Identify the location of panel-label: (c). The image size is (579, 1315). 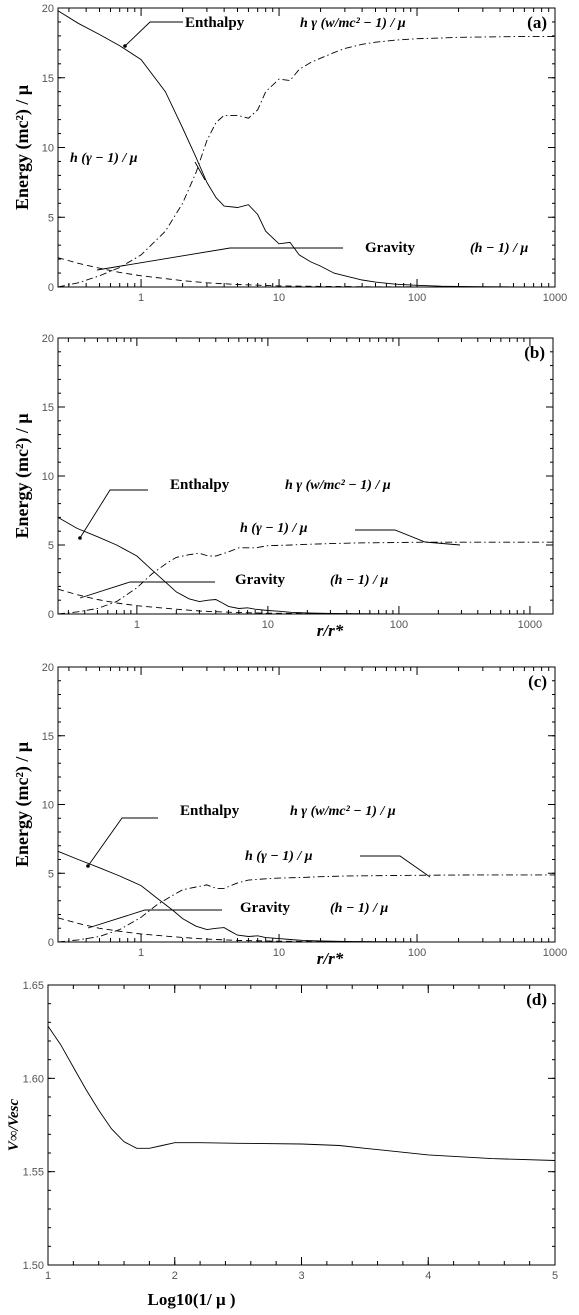
(537, 681).